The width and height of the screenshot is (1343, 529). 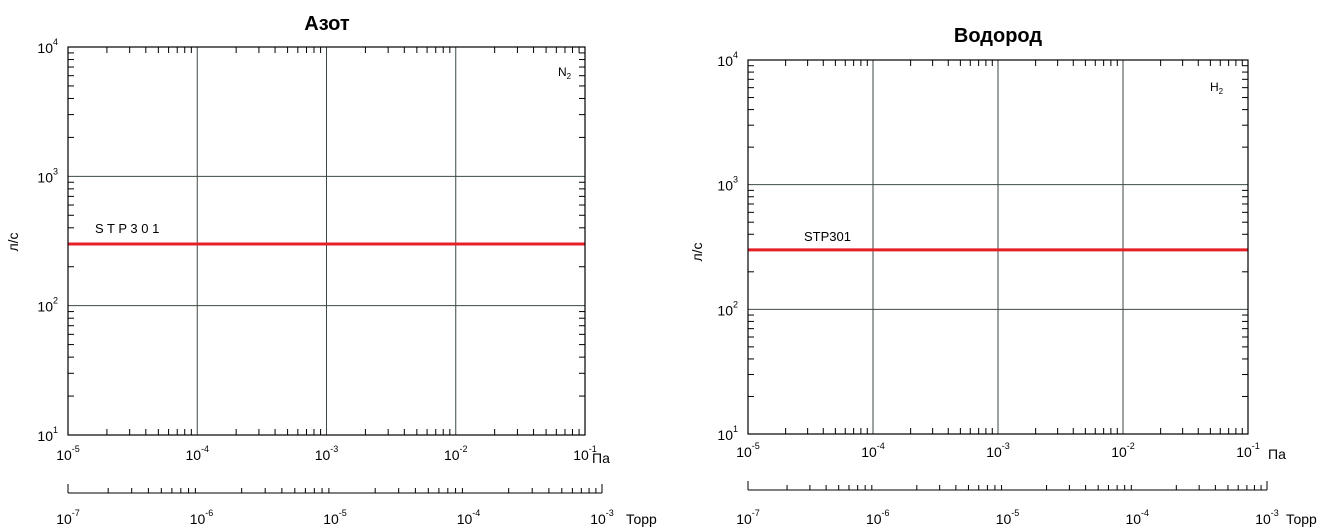 What do you see at coordinates (127, 228) in the screenshot?
I see `series-label: S T P 3 0 1` at bounding box center [127, 228].